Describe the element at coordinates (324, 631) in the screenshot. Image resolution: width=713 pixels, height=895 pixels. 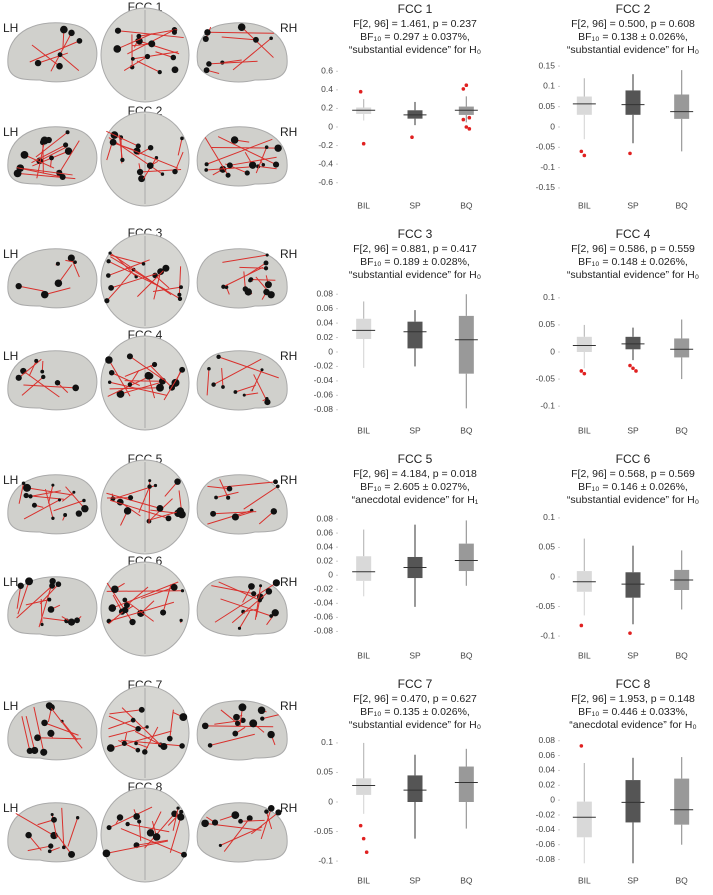
I see `y-tick-label: -0.08` at that location.